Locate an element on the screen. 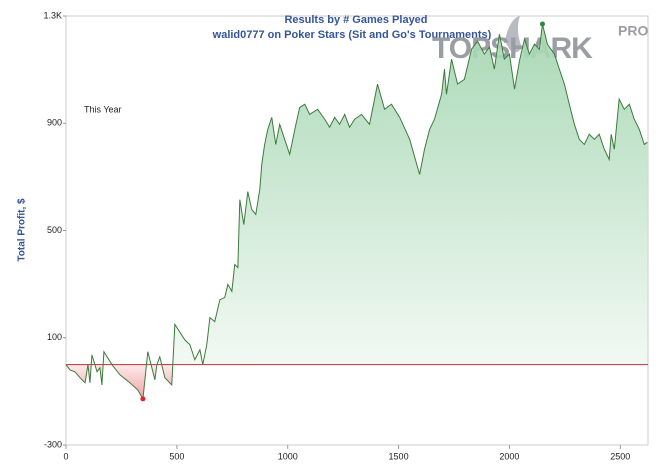 Image resolution: width=656 pixels, height=472 pixels. x-tick-label: 2500 is located at coordinates (620, 456).